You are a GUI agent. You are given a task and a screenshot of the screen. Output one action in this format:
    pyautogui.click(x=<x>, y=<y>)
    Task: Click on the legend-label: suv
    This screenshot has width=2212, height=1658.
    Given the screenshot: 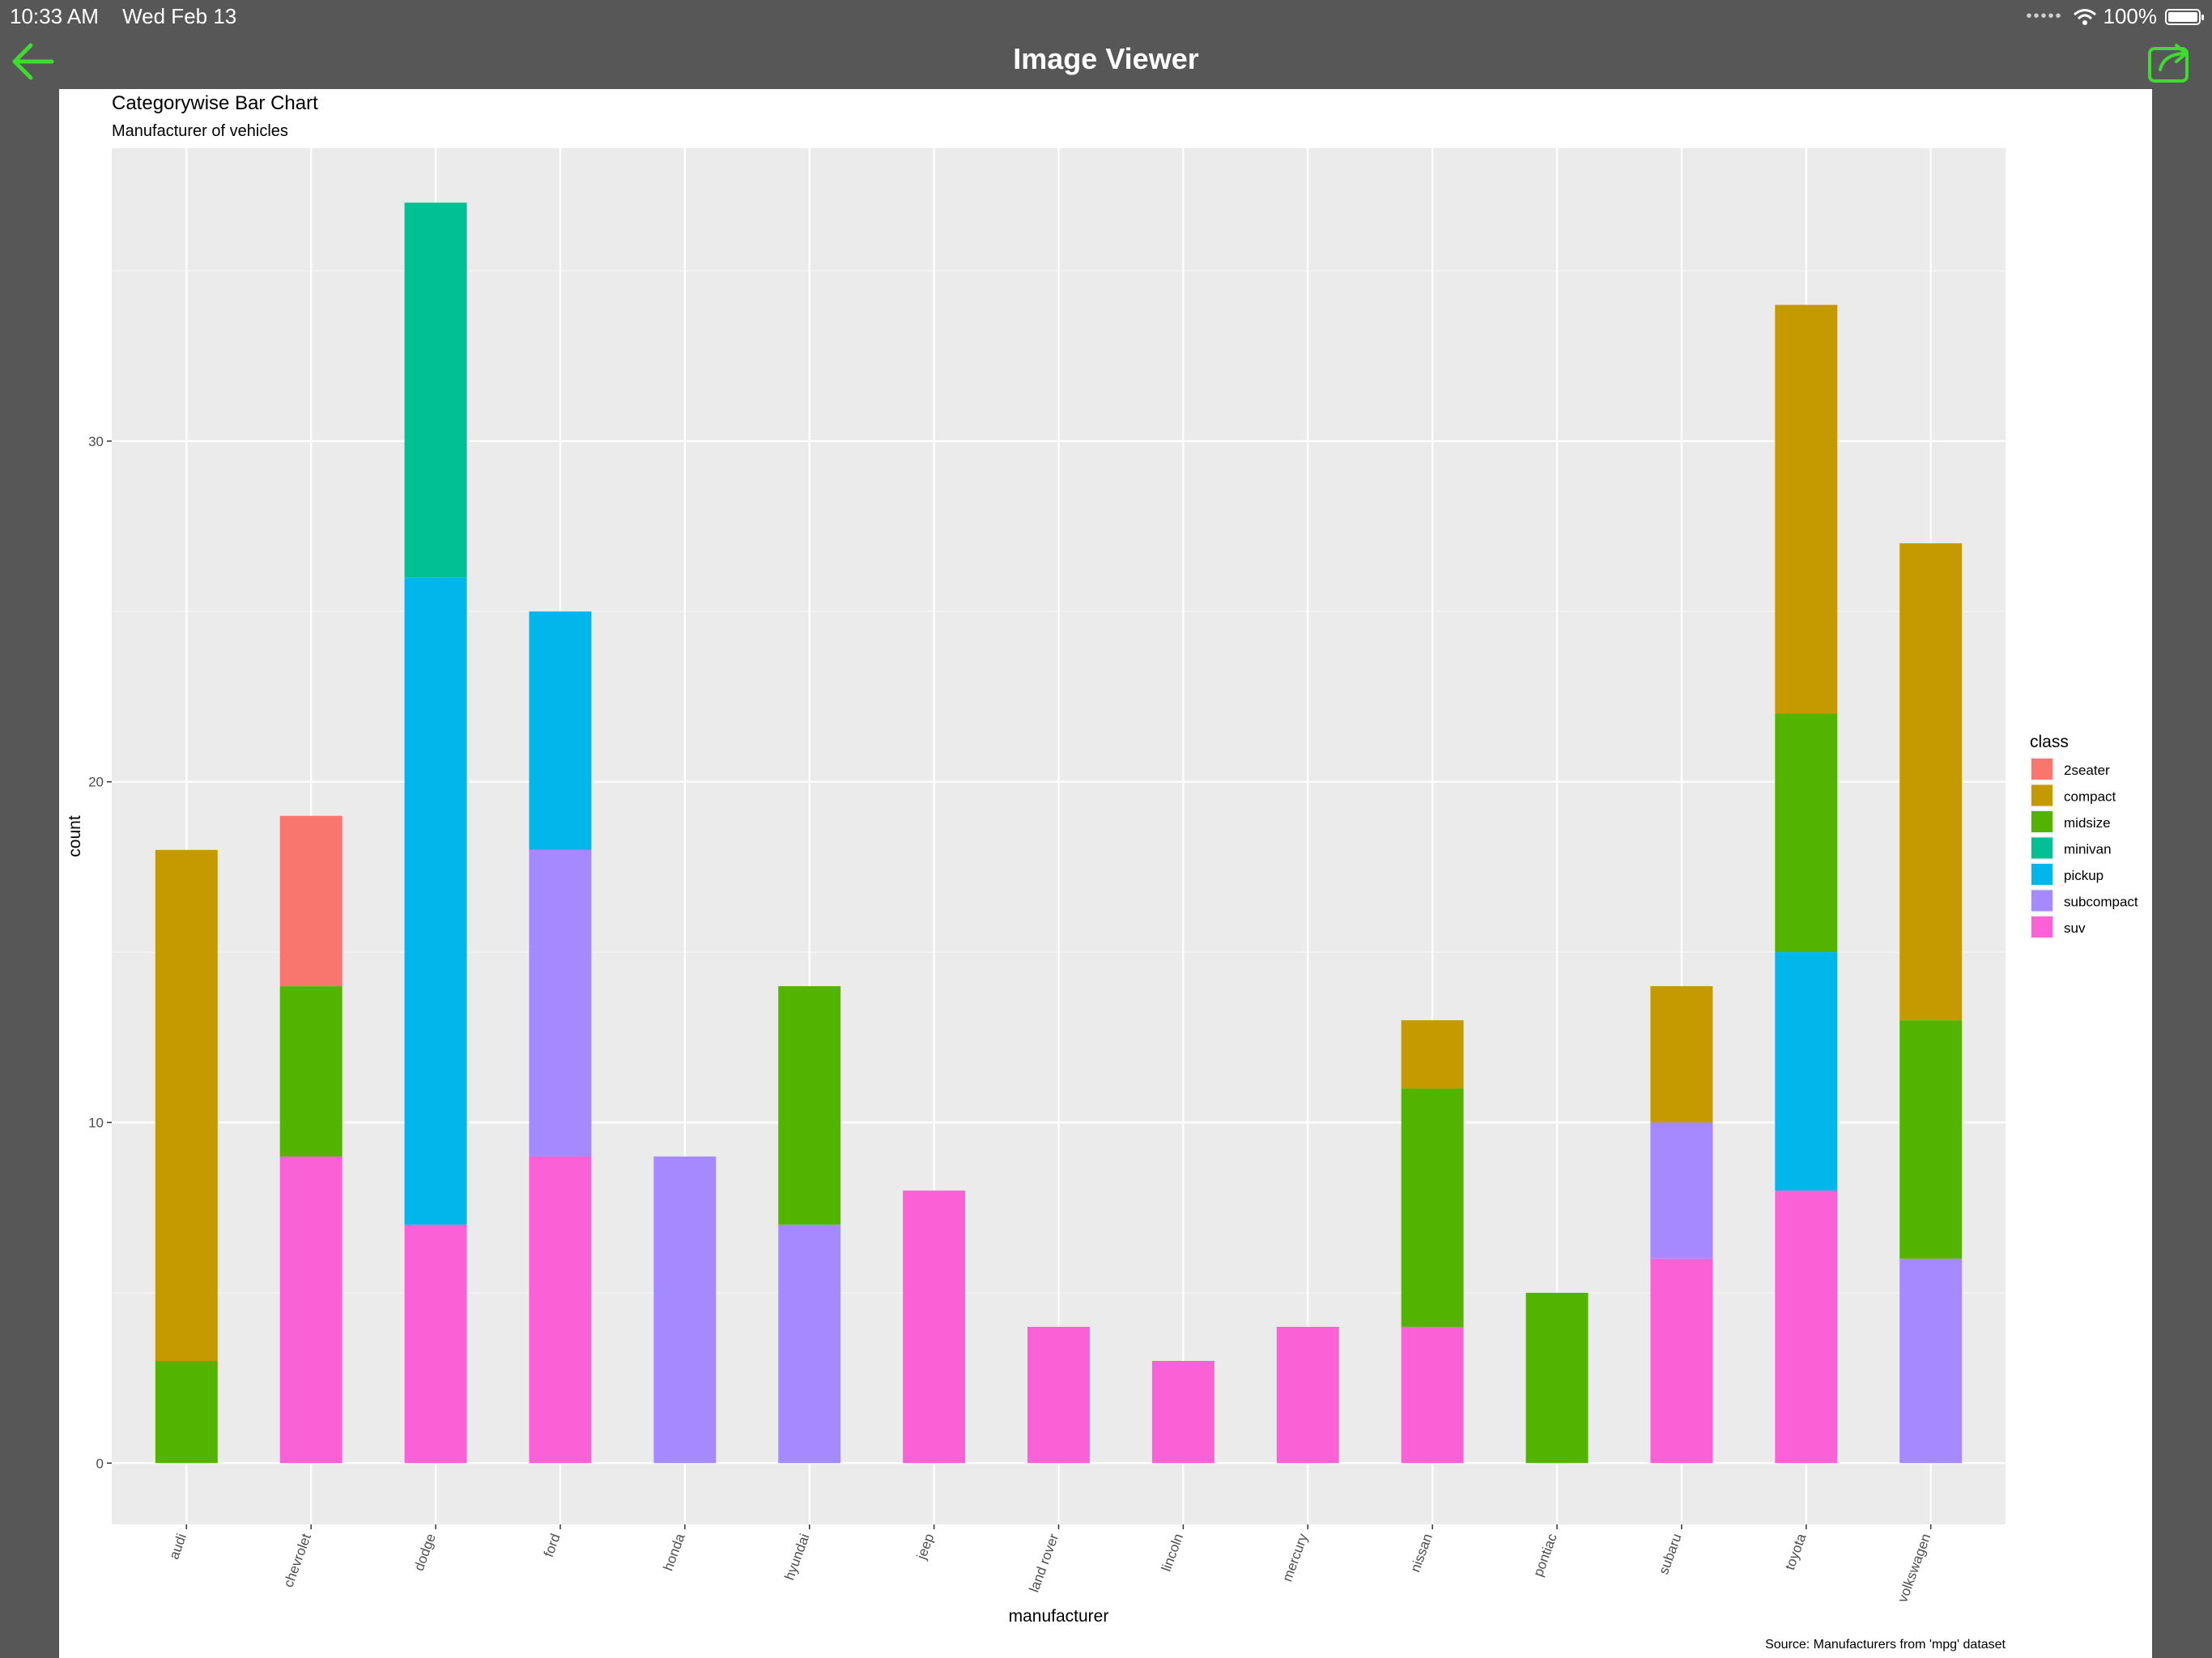 What is the action you would take?
    pyautogui.click(x=2075, y=928)
    